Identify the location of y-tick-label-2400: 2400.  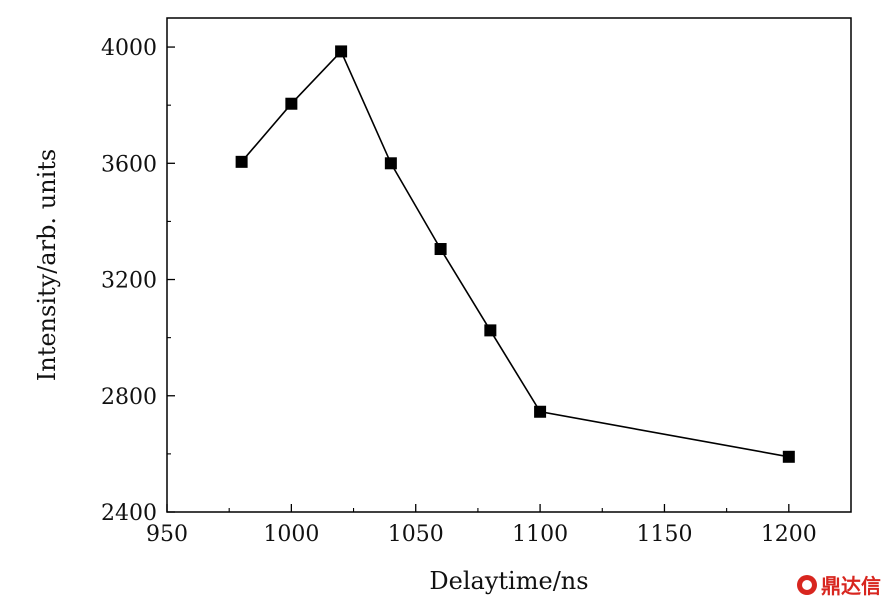
(129, 513).